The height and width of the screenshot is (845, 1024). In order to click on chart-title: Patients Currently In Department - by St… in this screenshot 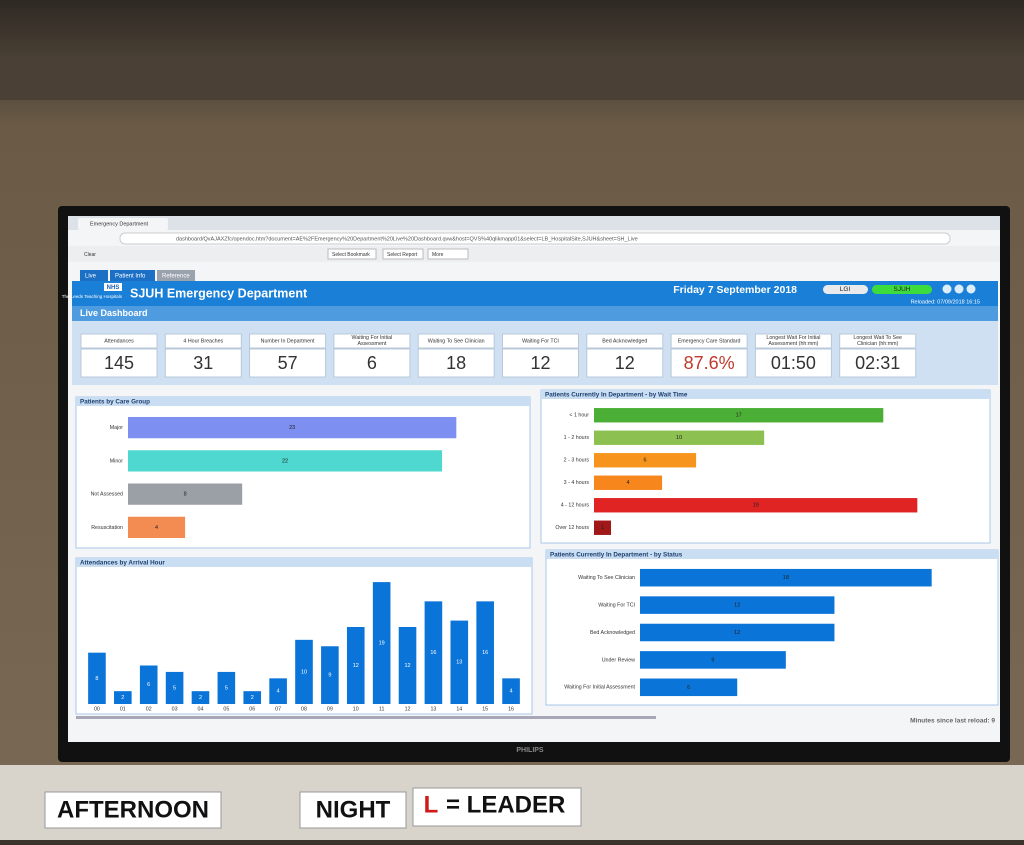, I will do `click(616, 554)`.